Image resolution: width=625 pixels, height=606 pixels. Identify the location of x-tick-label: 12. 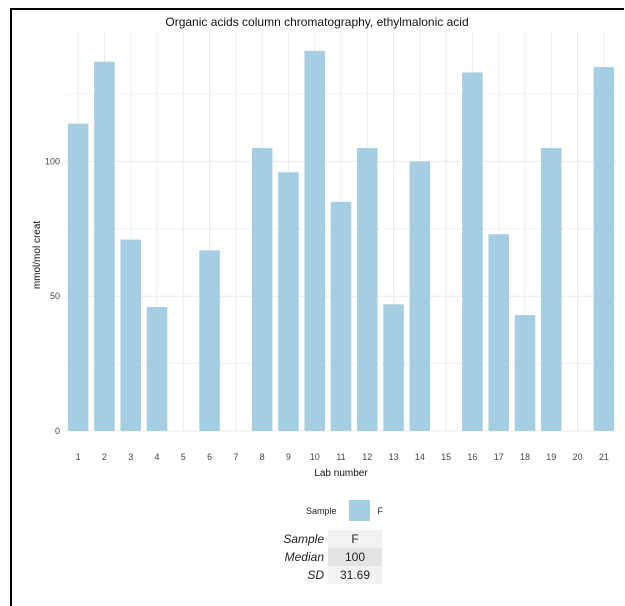
(367, 457).